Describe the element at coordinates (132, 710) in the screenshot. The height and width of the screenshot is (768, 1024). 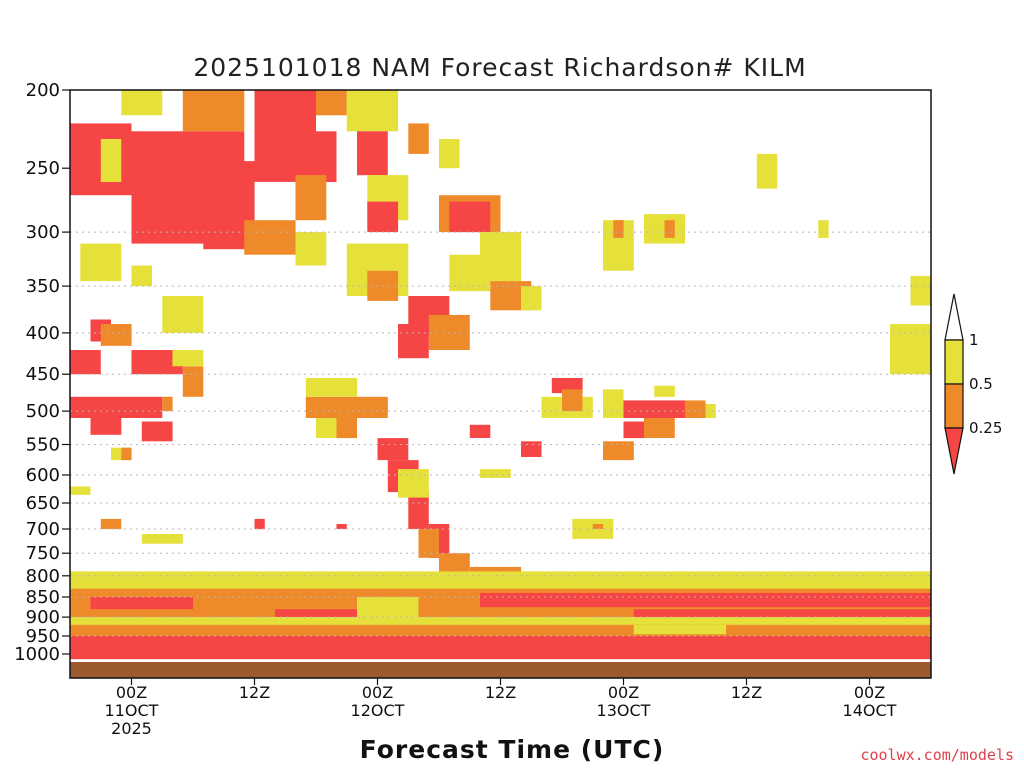
I see `x-tick-label: 11OCT` at that location.